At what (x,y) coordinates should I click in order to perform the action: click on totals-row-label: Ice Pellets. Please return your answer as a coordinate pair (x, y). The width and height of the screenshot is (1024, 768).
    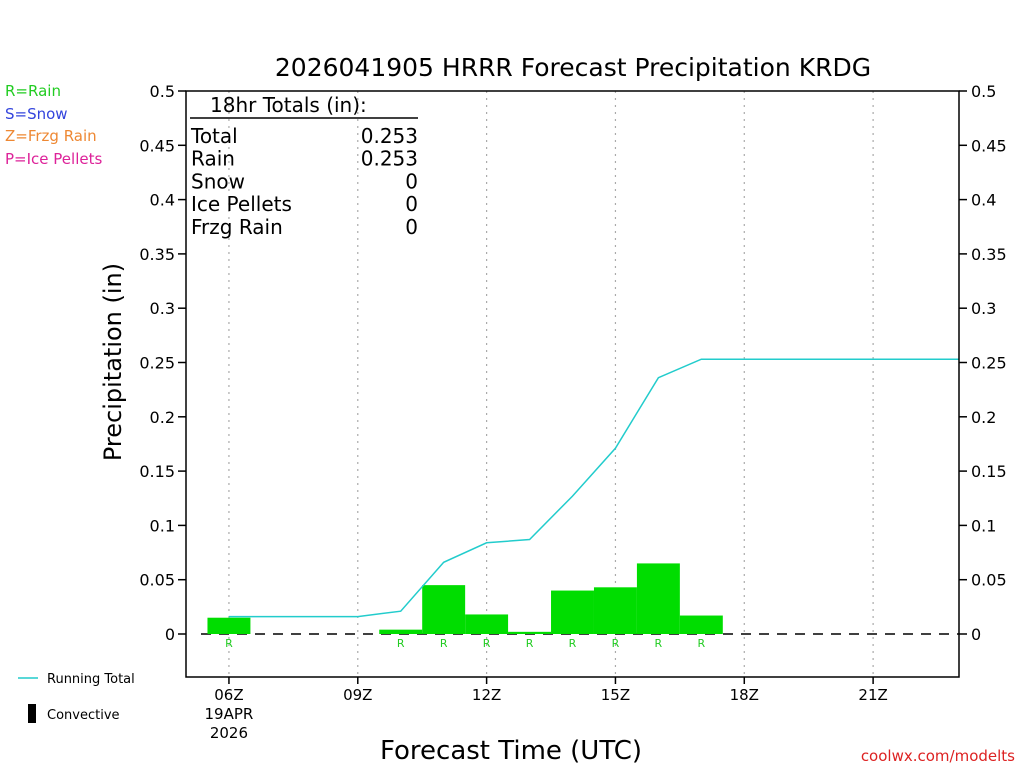
    Looking at the image, I should click on (241, 204).